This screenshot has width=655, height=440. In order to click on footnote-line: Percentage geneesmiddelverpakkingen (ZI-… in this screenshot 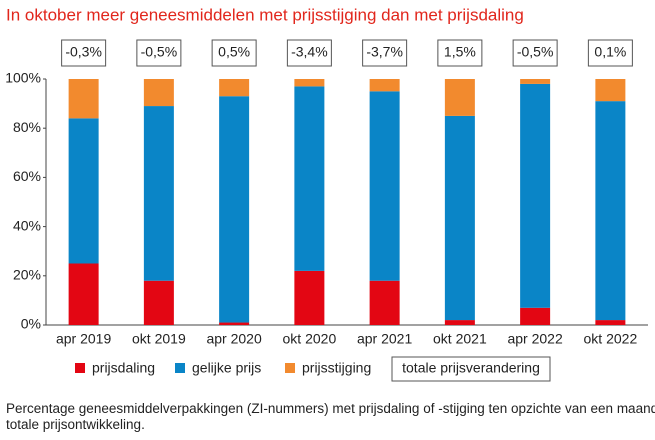, I will do `click(330, 408)`.